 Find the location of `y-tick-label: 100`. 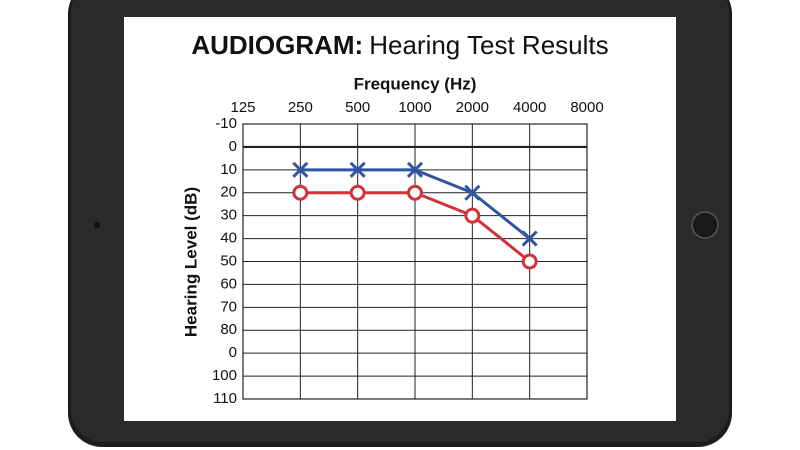

y-tick-label: 100 is located at coordinates (224, 375).